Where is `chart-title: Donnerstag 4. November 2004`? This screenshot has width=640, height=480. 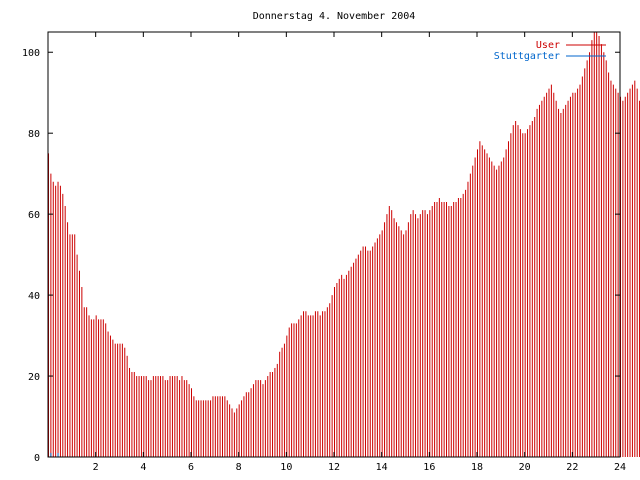
chart-title: Donnerstag 4. November 2004 is located at coordinates (334, 16).